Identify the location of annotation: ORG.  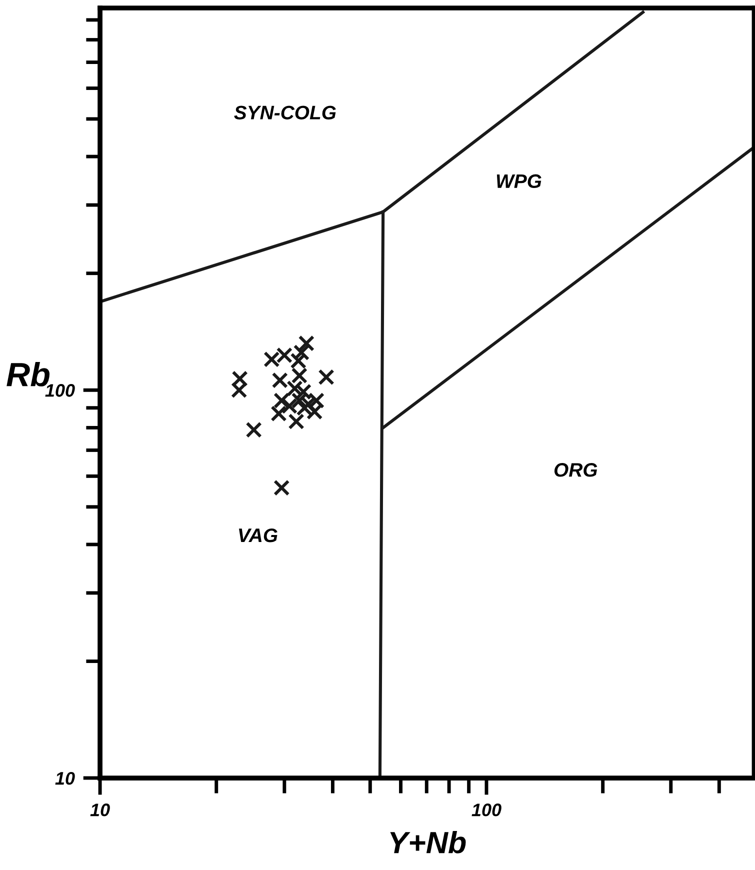
(576, 470).